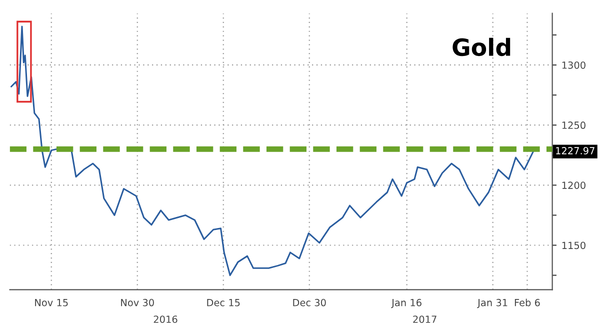  What do you see at coordinates (406, 303) in the screenshot?
I see `x-tick-label: Jan 16` at bounding box center [406, 303].